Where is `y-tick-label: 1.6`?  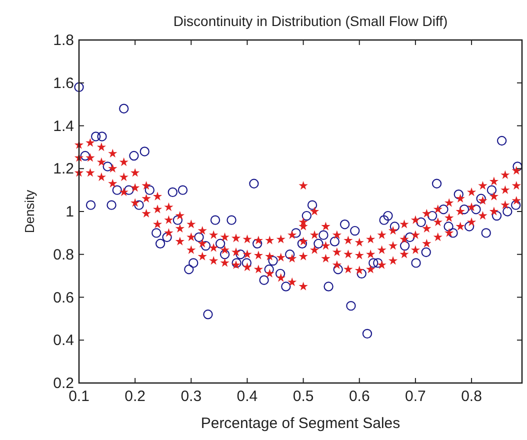
y-tick-label: 1.6 is located at coordinates (63, 83).